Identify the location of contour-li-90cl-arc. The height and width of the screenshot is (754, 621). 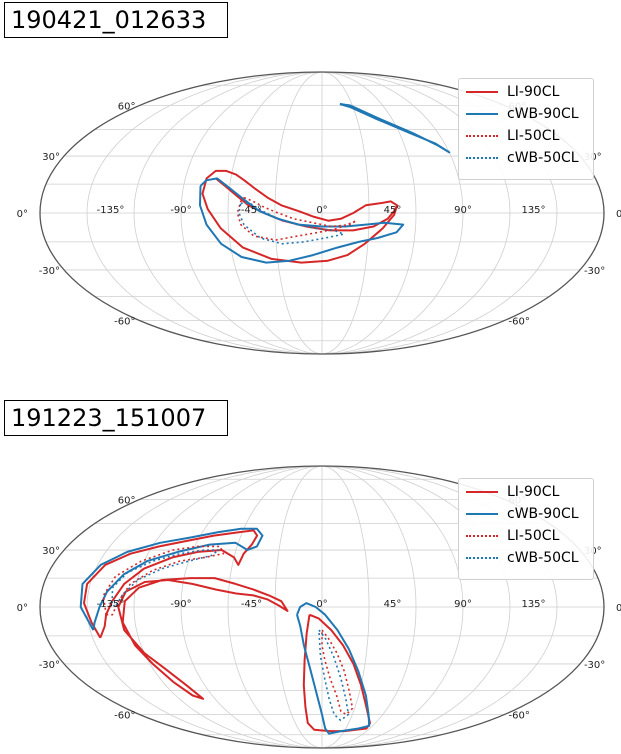
(203, 638).